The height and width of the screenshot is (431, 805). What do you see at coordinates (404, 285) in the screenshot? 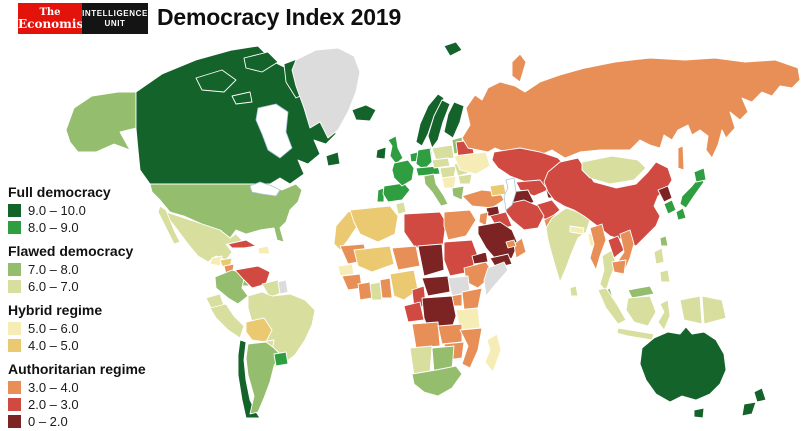
I see `region-nigeria` at bounding box center [404, 285].